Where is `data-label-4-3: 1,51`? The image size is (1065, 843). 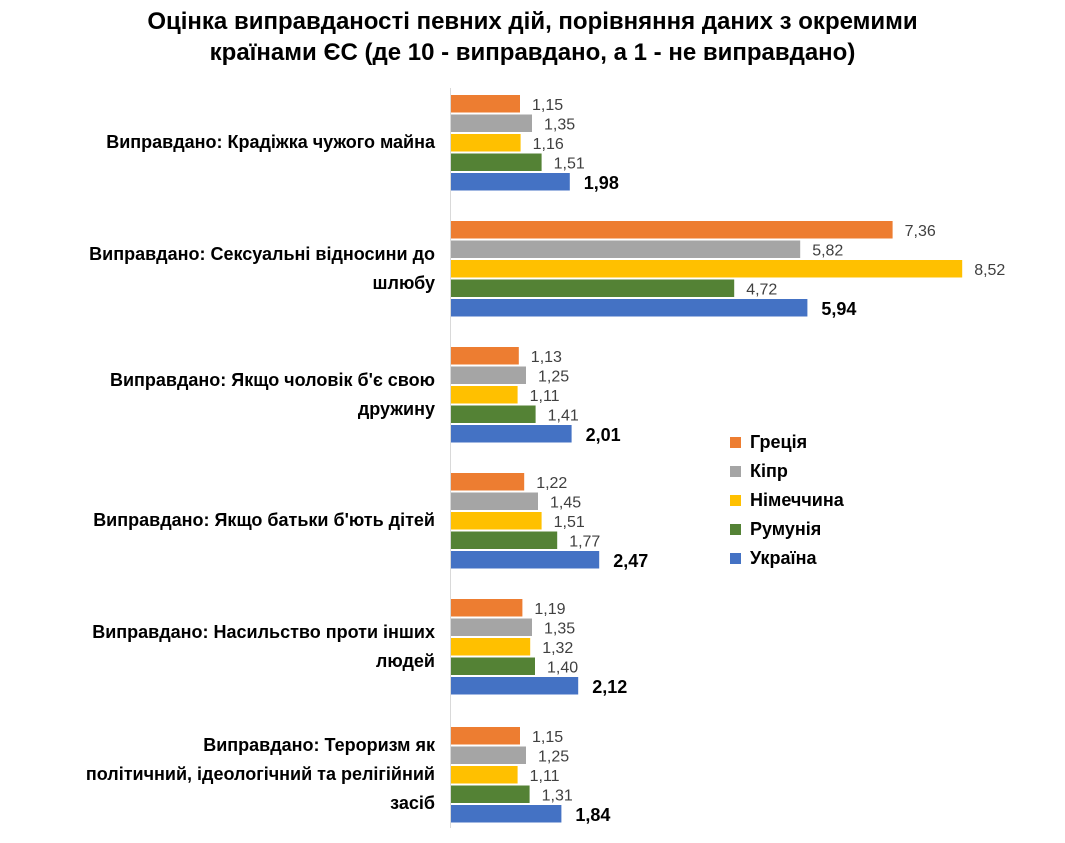
data-label-4-3: 1,51 is located at coordinates (569, 522).